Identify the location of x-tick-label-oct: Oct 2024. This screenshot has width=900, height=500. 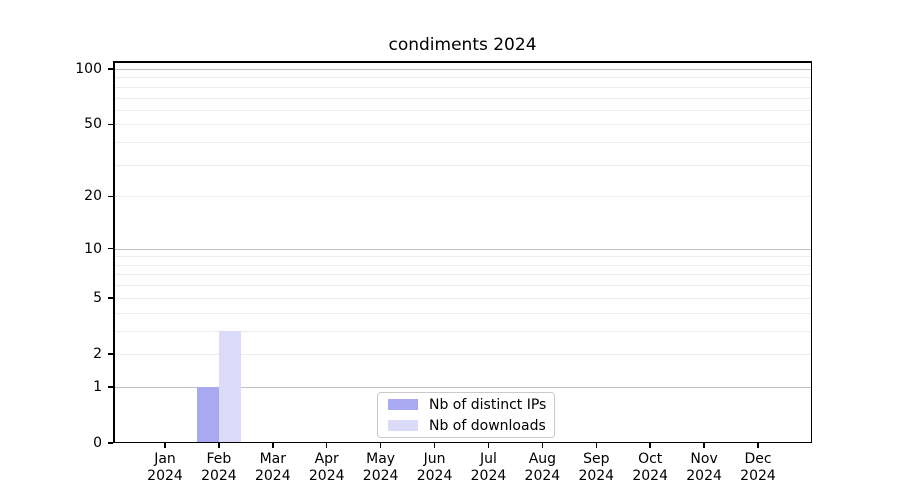
(650, 468).